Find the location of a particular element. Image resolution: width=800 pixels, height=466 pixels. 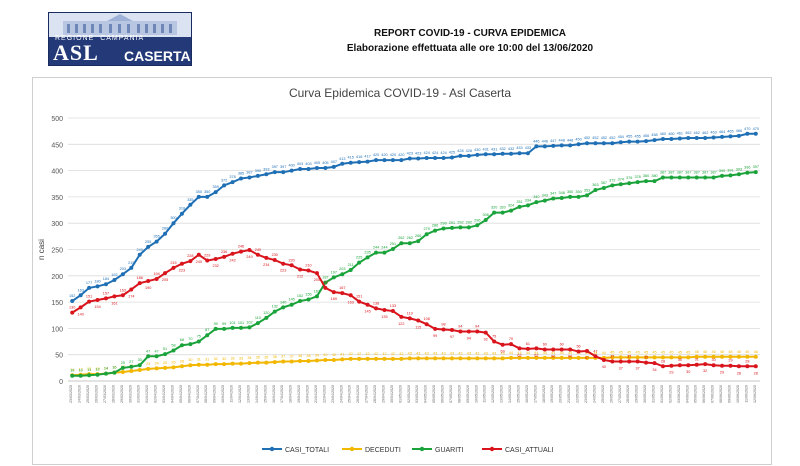

data-label-casi_totali: 423 is located at coordinates (410, 154).